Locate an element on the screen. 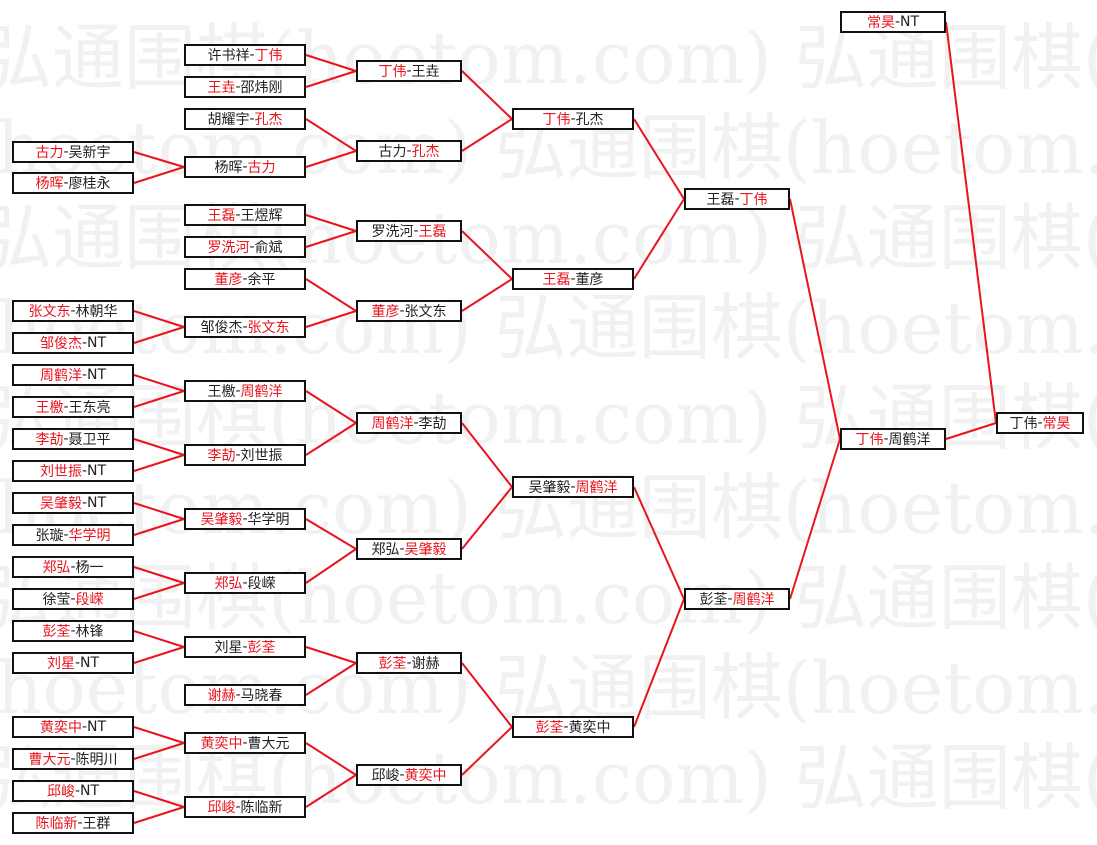 The image size is (1097, 845). player-a: 黄奕中 is located at coordinates (60, 728).